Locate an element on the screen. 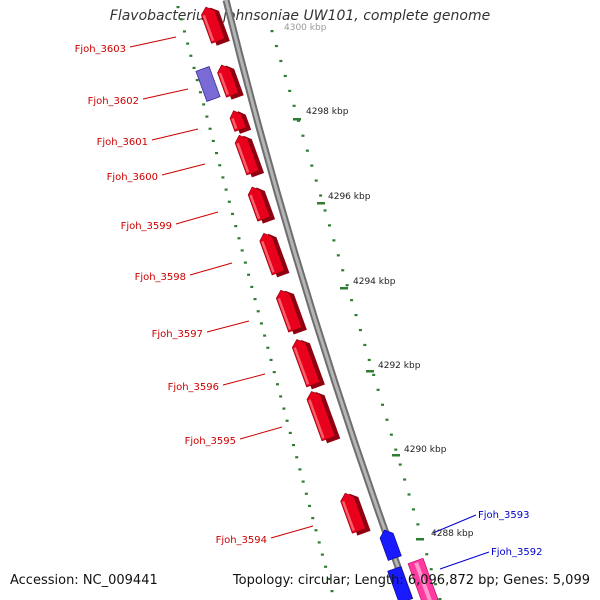 The image size is (600, 600). gene-label: Fjoh_3600 is located at coordinates (132, 177).